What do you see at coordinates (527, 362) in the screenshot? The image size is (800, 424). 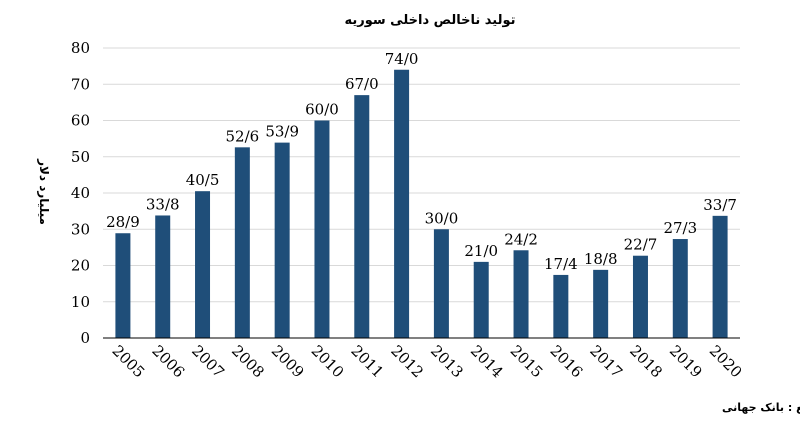 I see `x-tick-label: 2015` at bounding box center [527, 362].